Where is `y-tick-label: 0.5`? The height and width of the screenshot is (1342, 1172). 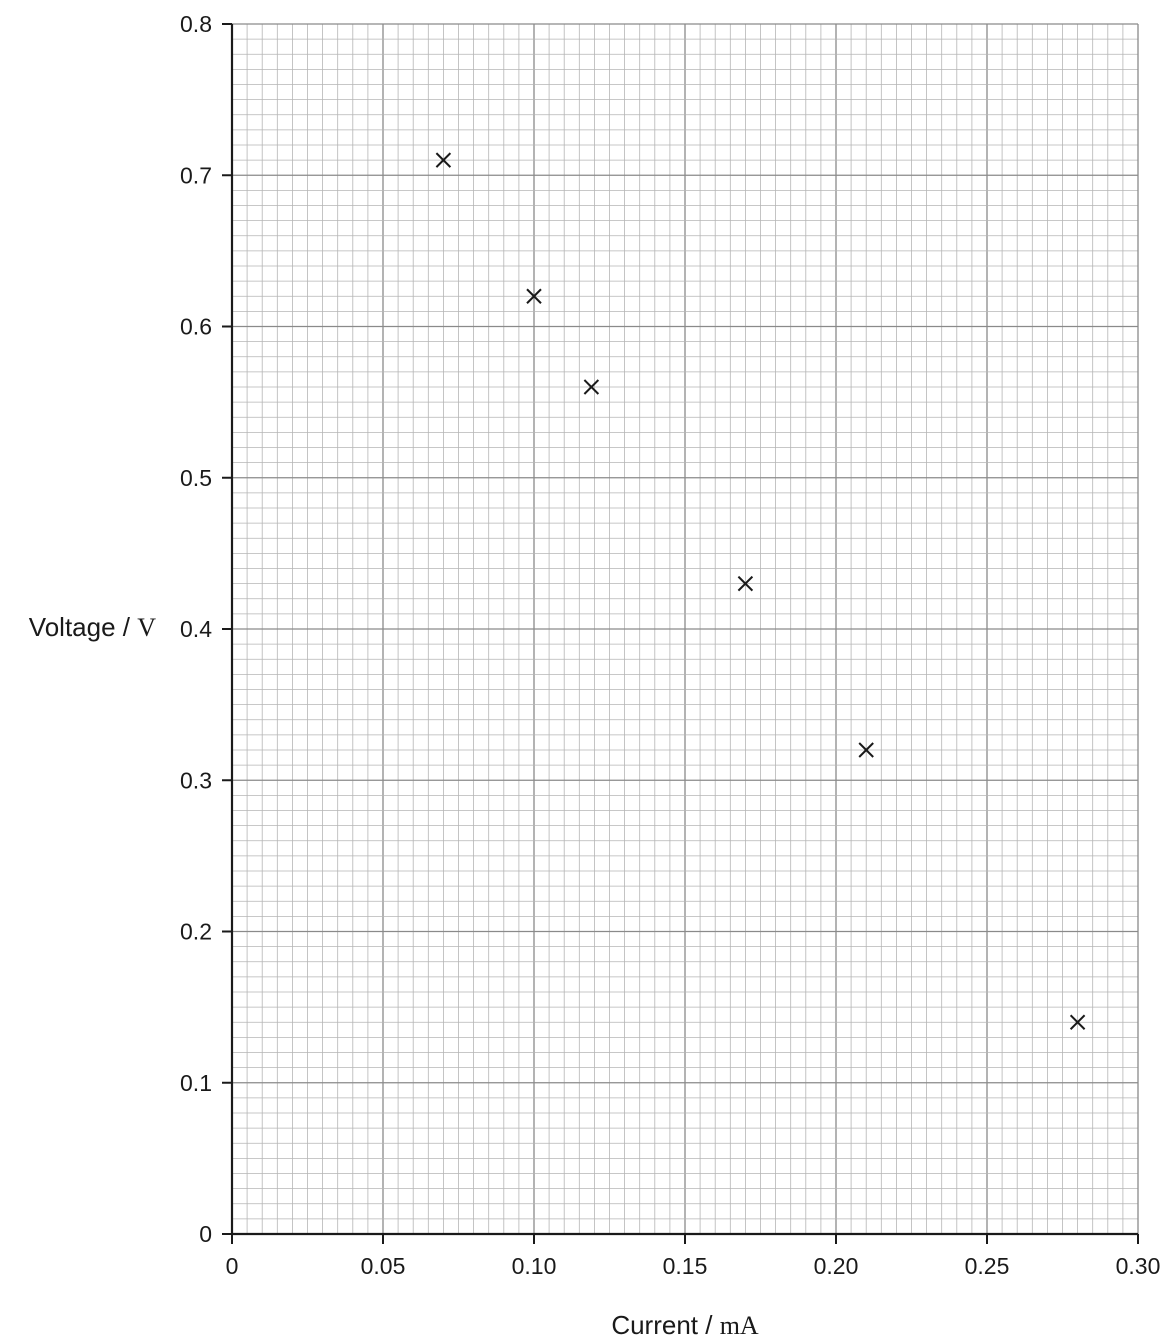 y-tick-label: 0.5 is located at coordinates (196, 478).